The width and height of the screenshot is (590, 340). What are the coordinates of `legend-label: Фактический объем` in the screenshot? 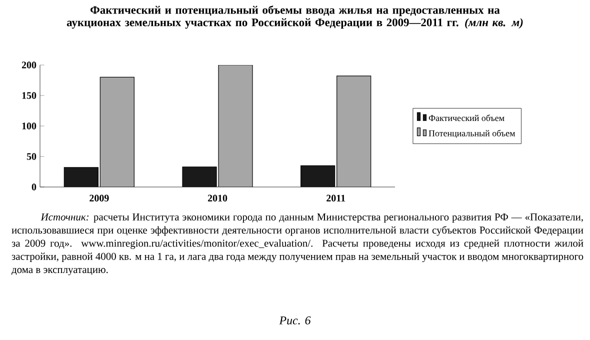 It's located at (466, 118).